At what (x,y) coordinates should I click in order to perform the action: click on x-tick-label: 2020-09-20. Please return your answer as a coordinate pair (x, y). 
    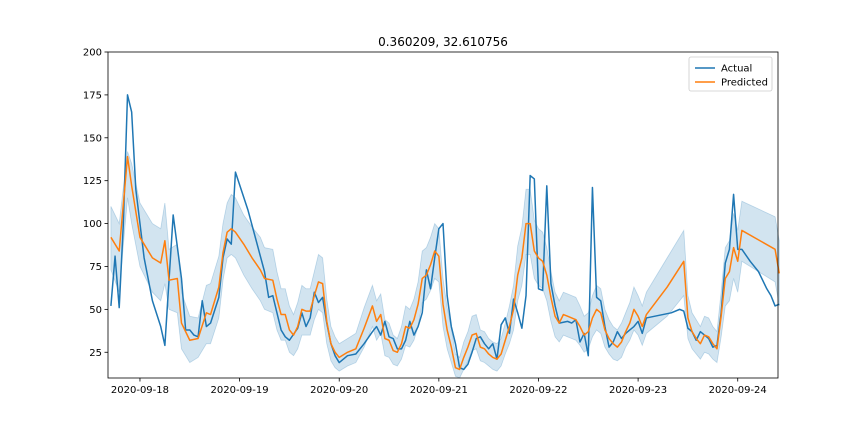
    Looking at the image, I should click on (339, 390).